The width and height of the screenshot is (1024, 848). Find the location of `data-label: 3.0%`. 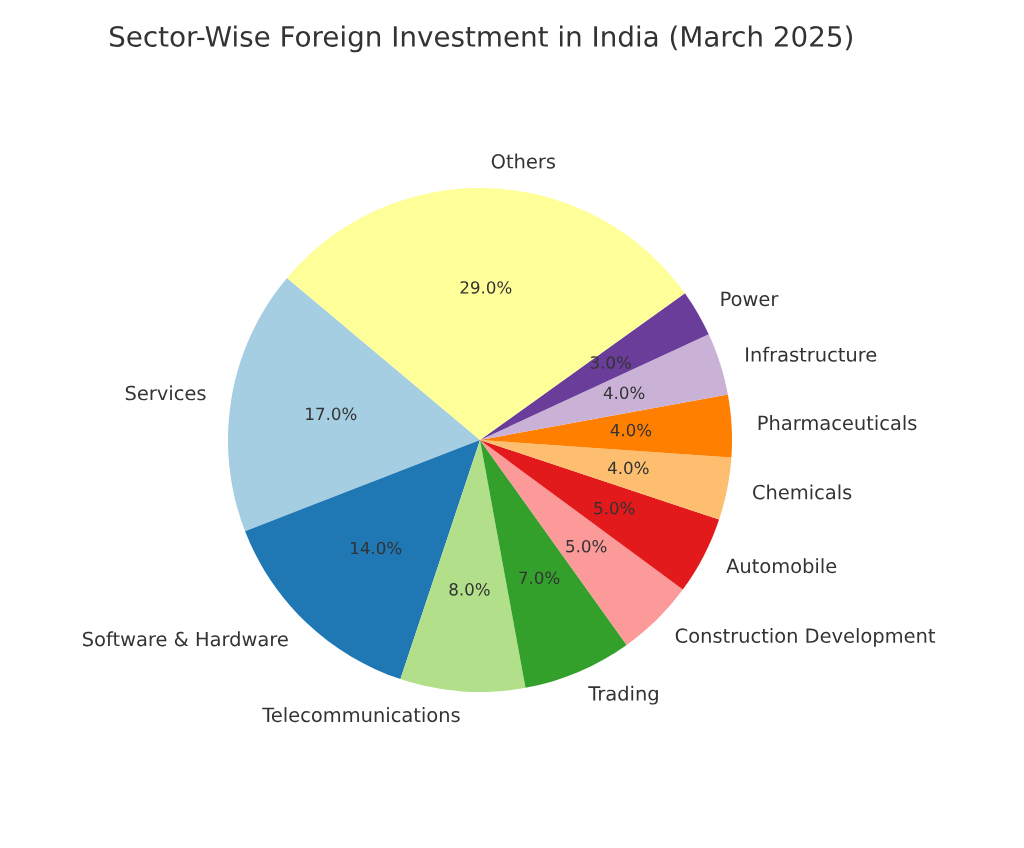

data-label: 3.0% is located at coordinates (610, 362).